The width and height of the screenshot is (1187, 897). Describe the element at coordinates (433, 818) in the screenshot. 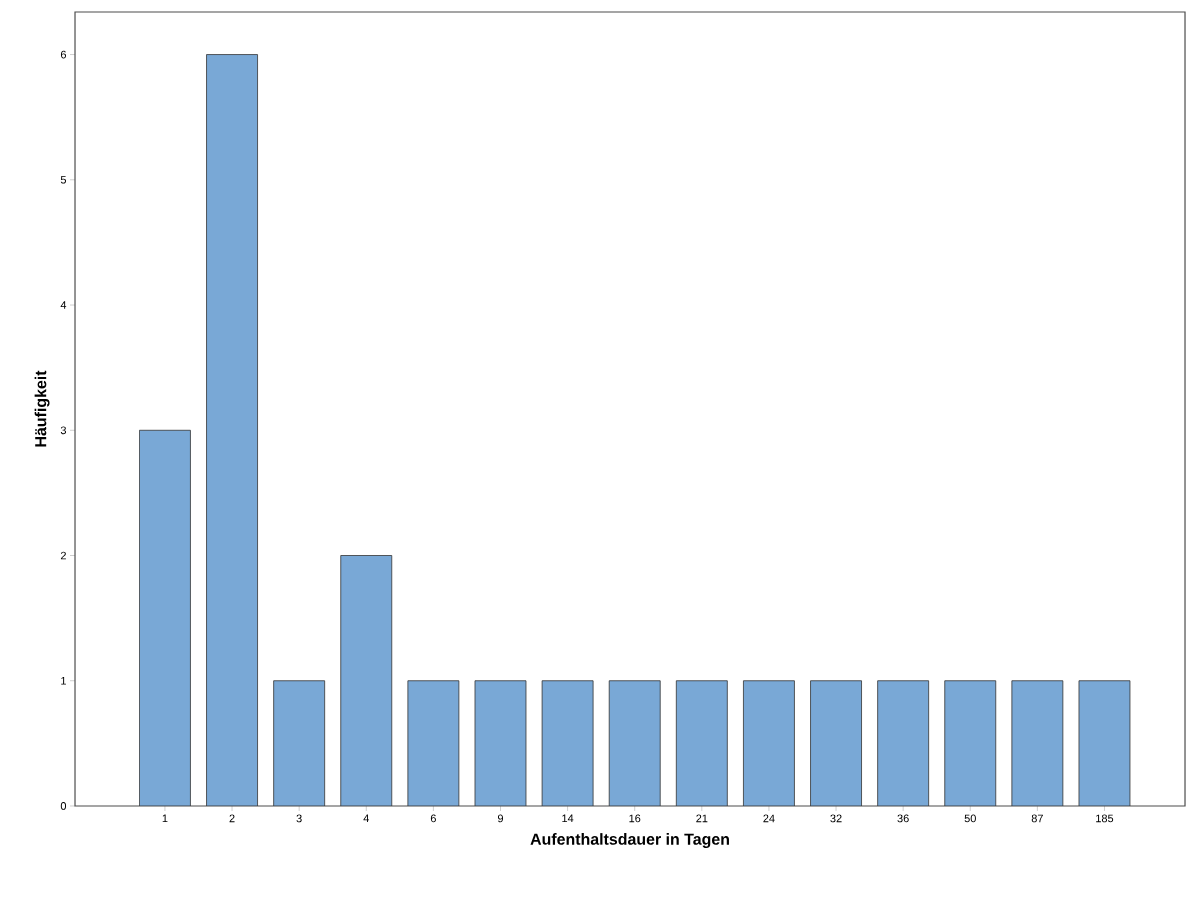

I see `x-tick-label: 6` at that location.